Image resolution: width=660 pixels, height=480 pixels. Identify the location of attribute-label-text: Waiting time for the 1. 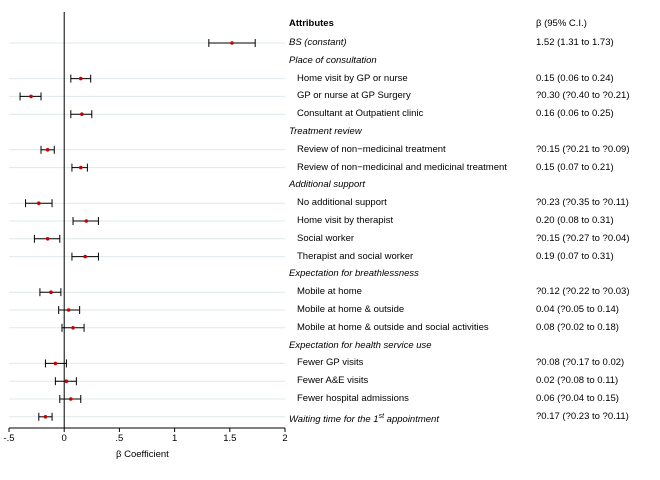
(334, 419).